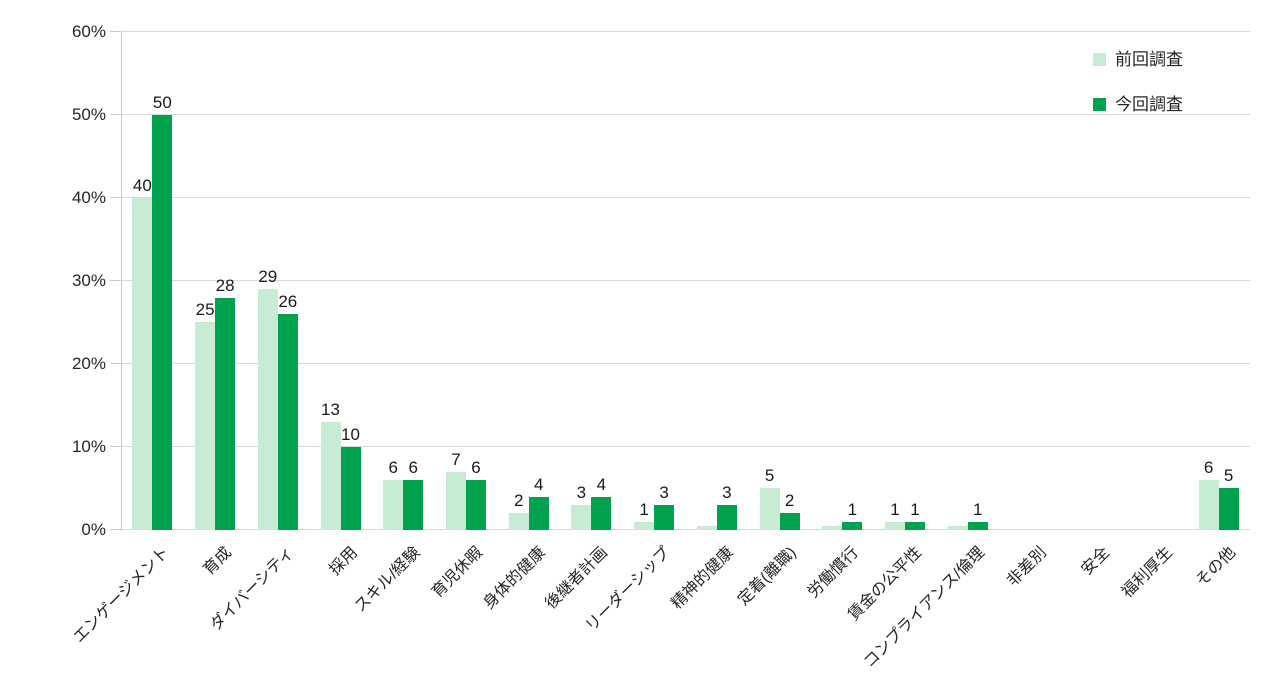 The image size is (1280, 698). Describe the element at coordinates (1228, 498) in the screenshot. I see `bar-current-18: 5` at that location.